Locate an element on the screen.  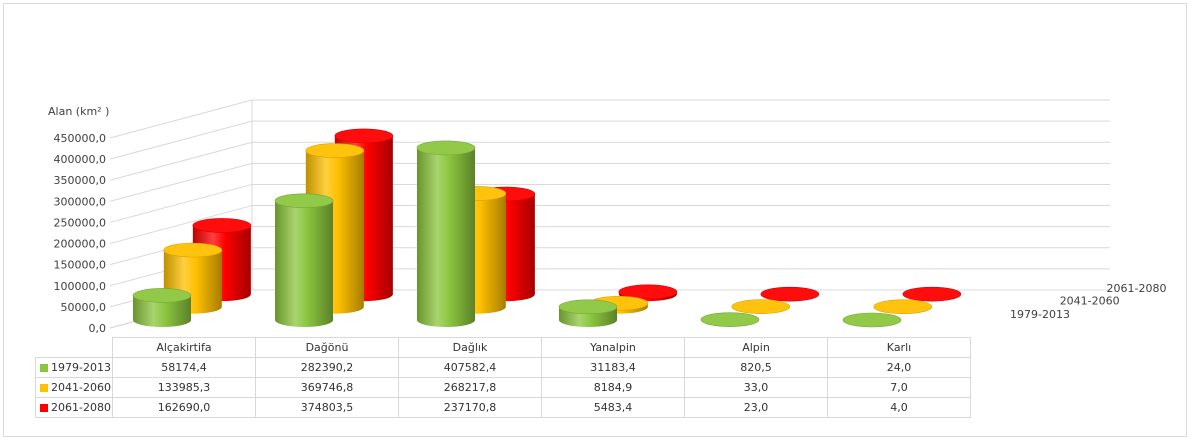
table-cell: 5483,4 is located at coordinates (613, 407).